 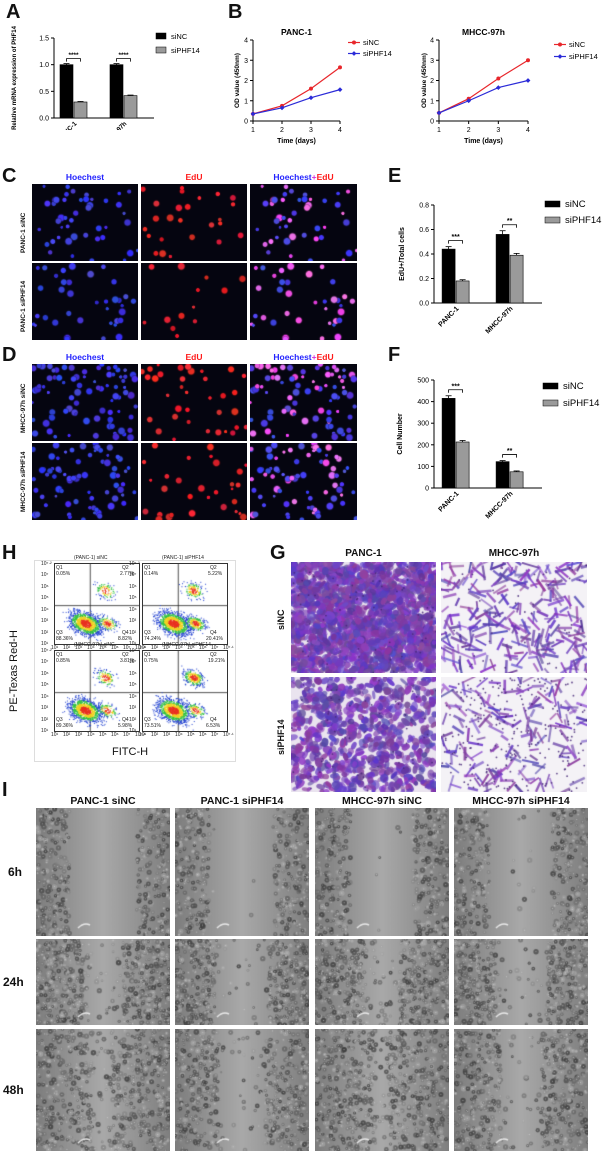 What do you see at coordinates (456, 237) in the screenshot?
I see `significance-label: ***` at bounding box center [456, 237].